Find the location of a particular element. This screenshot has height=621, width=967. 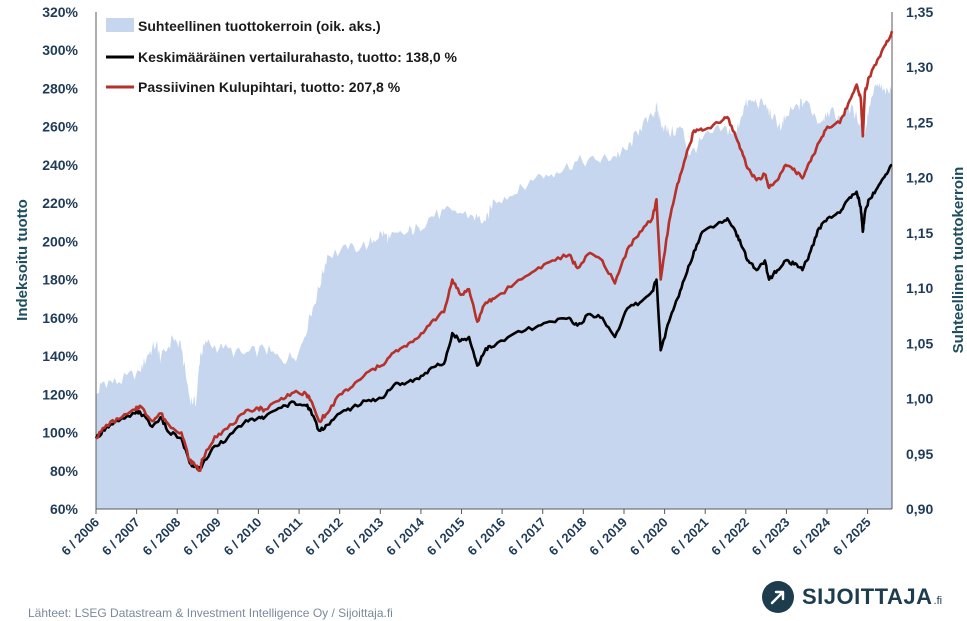

y2-tick-label: 1,00 is located at coordinates (919, 399).